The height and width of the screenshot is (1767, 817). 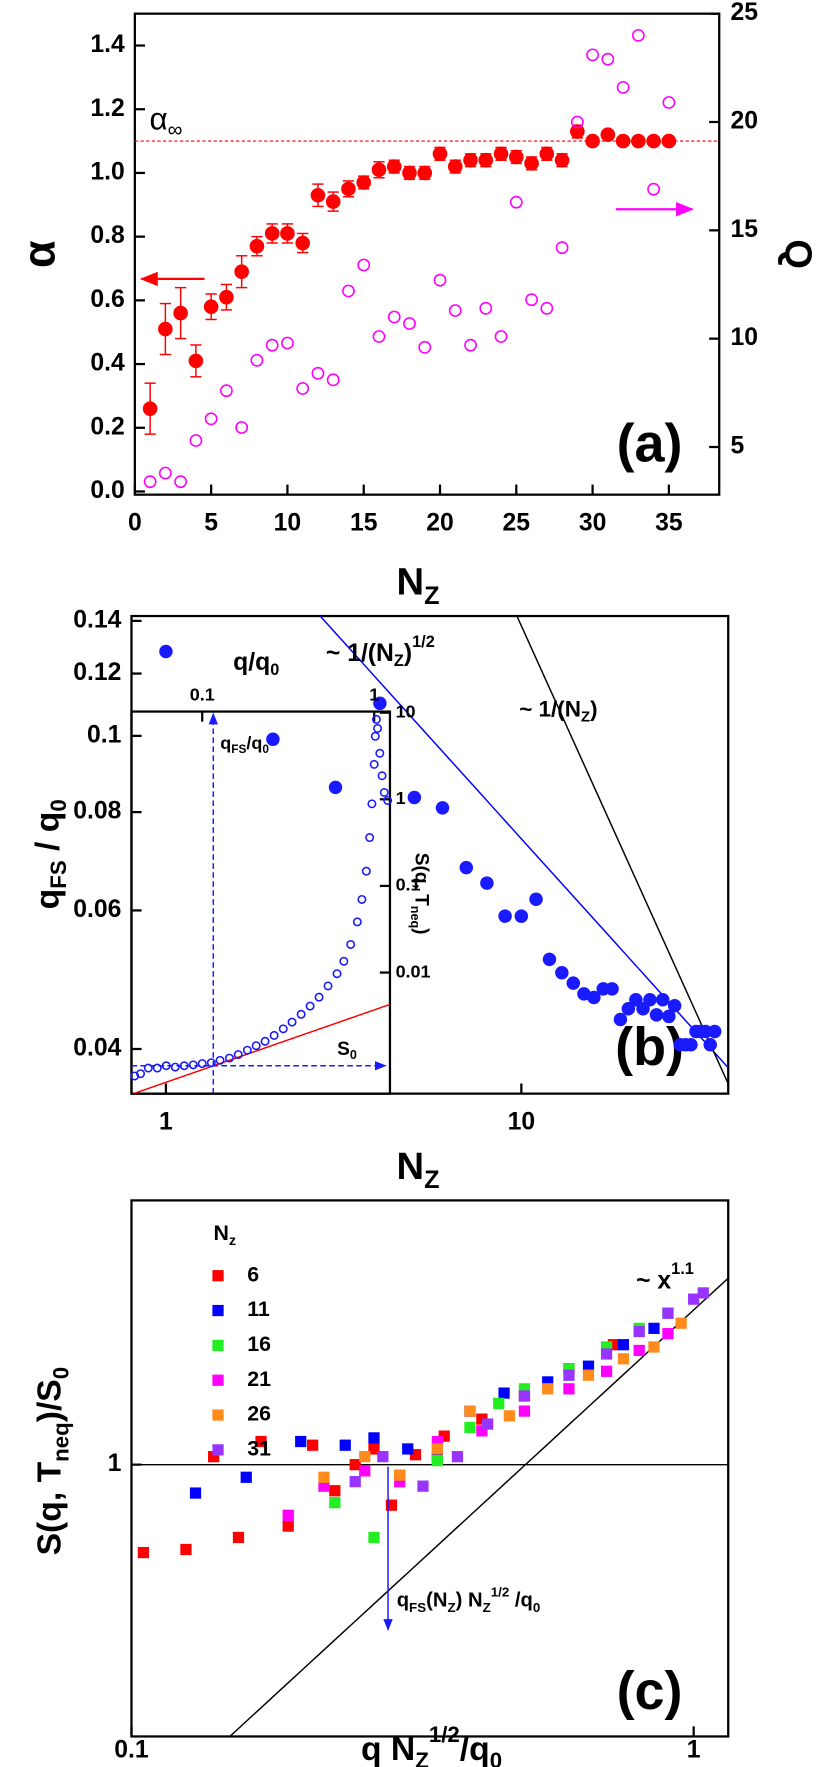 I want to click on text-part: /q, so click(x=521, y=1601).